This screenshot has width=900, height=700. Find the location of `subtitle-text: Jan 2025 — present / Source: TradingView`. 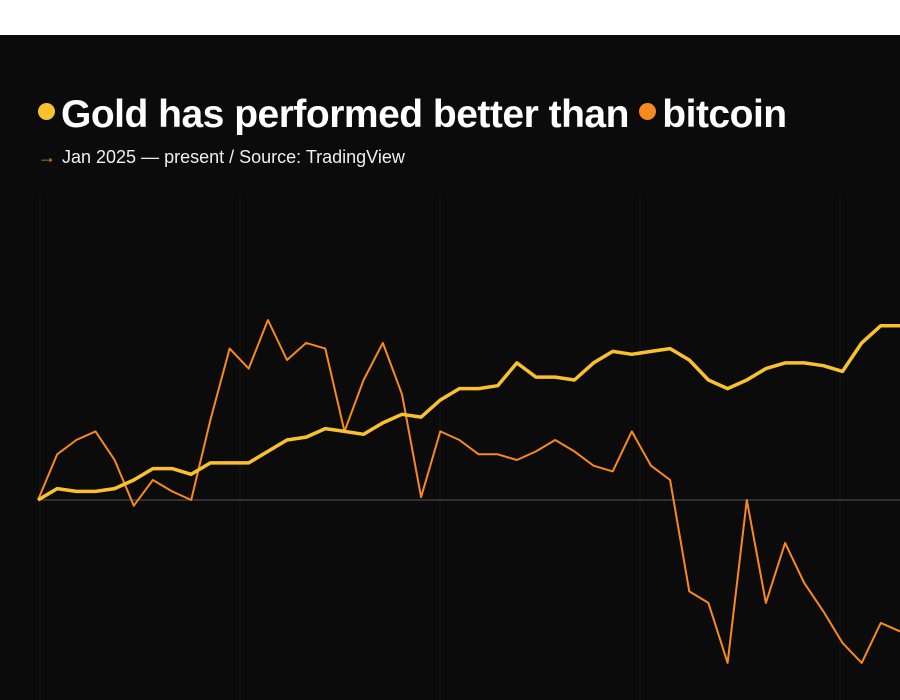

subtitle-text: Jan 2025 — present / Source: TradingView is located at coordinates (233, 157).